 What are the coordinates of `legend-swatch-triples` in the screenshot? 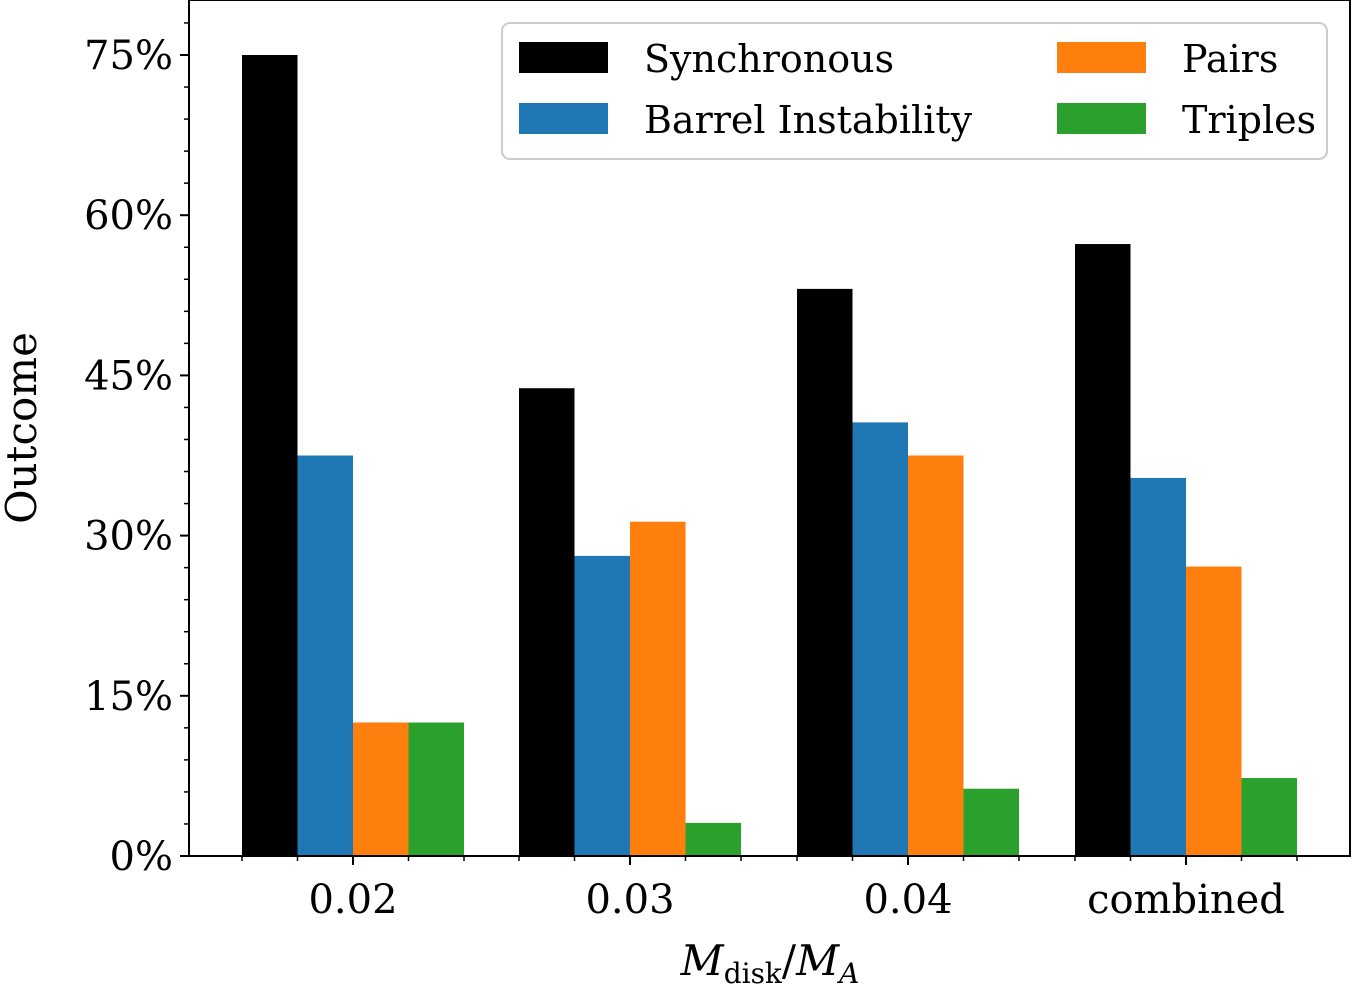 It's located at (1101, 118).